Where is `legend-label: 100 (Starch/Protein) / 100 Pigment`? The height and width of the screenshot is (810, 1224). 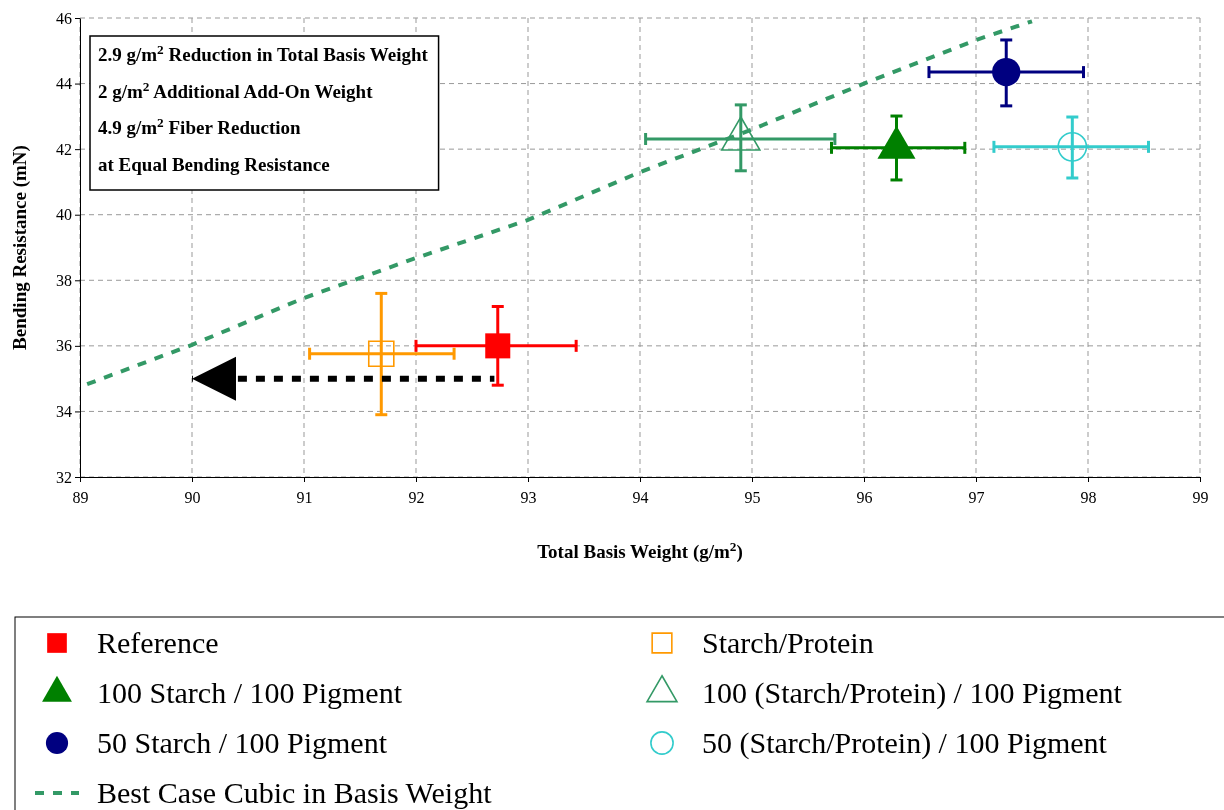
legend-label: 100 (Starch/Protein) / 100 Pigment is located at coordinates (912, 693).